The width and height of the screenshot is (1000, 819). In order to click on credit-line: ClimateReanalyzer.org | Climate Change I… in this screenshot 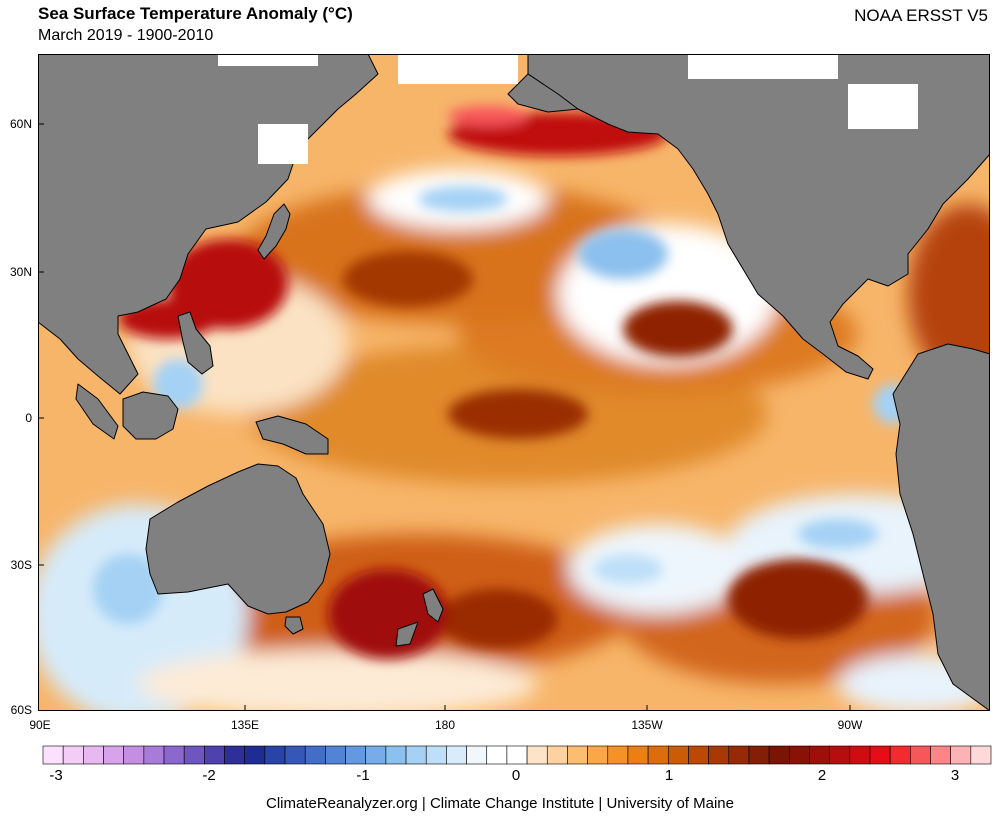, I will do `click(500, 803)`.